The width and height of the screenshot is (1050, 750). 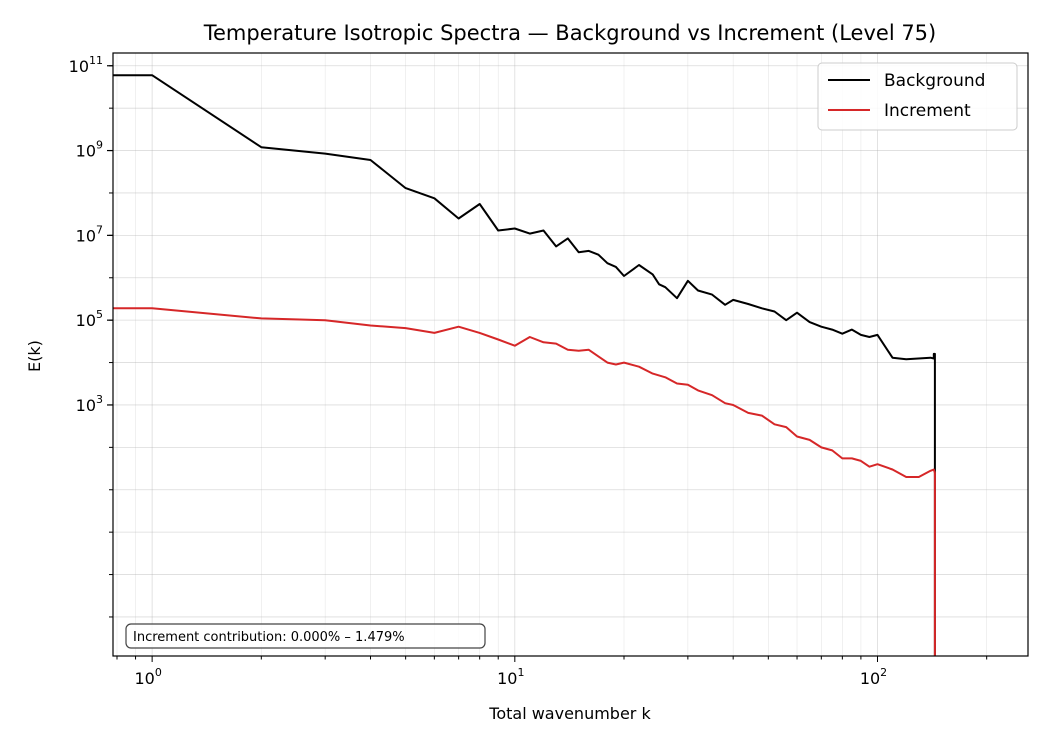 I want to click on annotation-frame, so click(x=305, y=636).